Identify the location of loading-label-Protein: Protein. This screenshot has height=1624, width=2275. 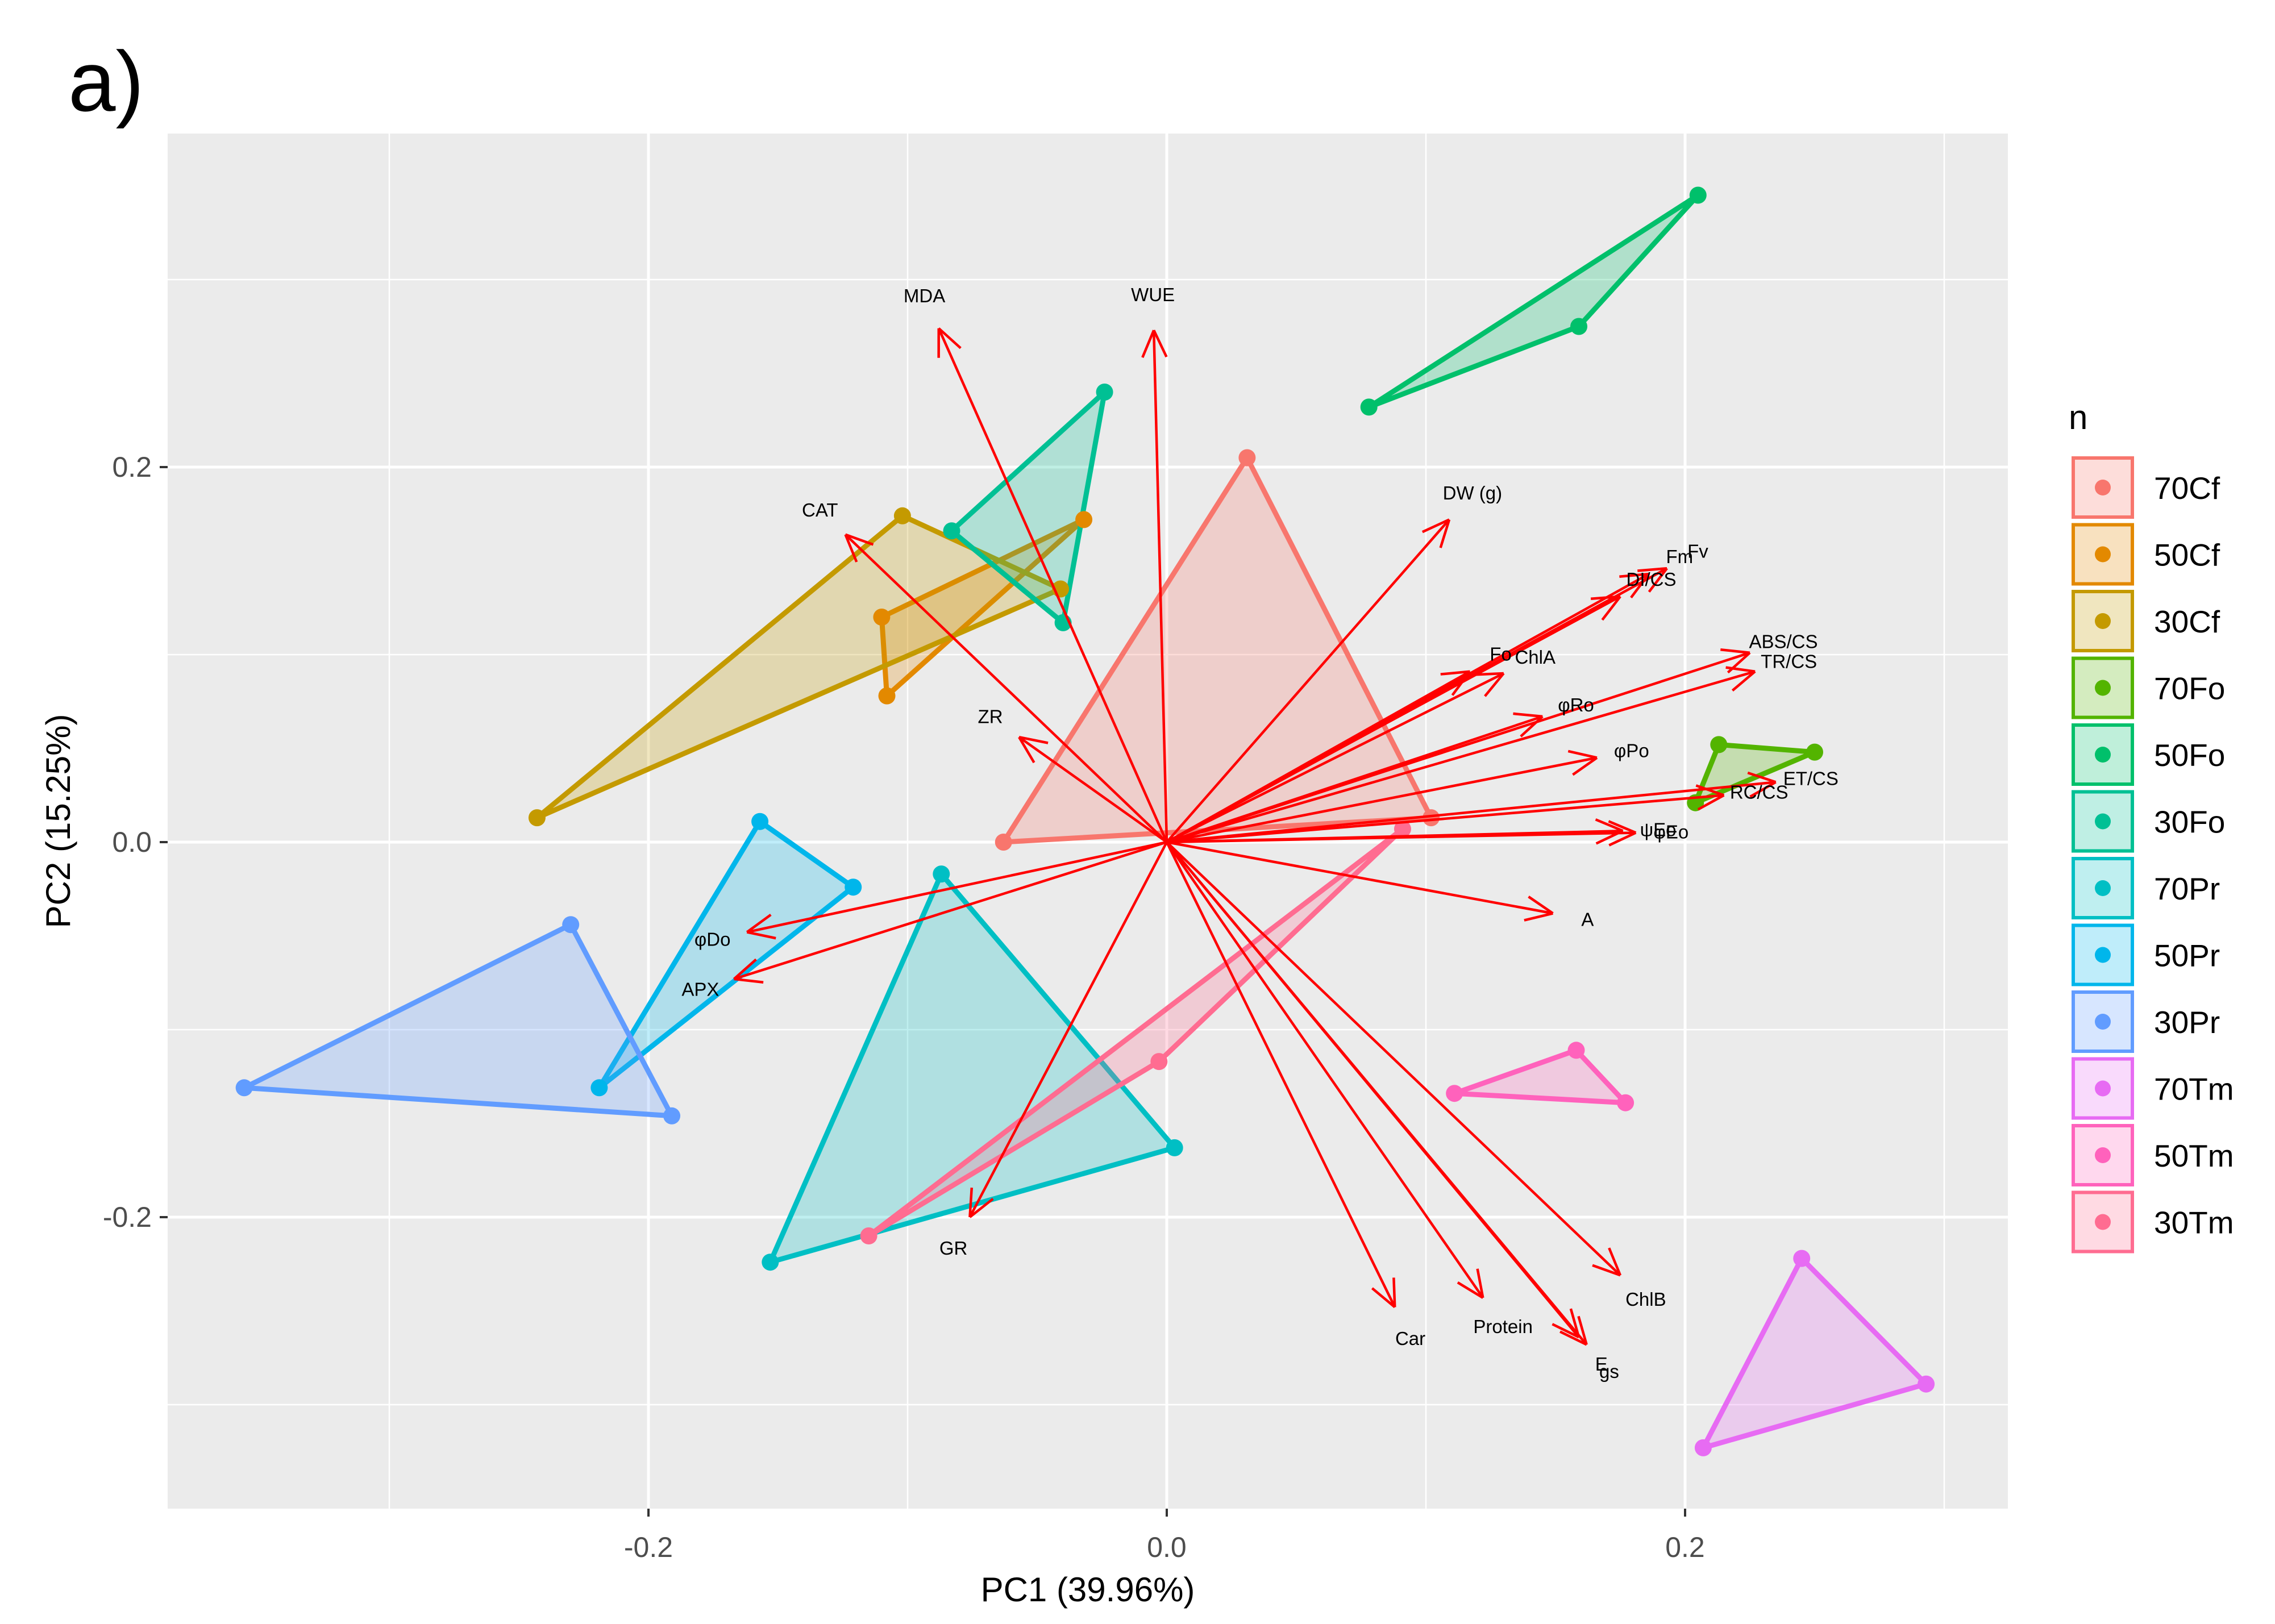
(1503, 1326).